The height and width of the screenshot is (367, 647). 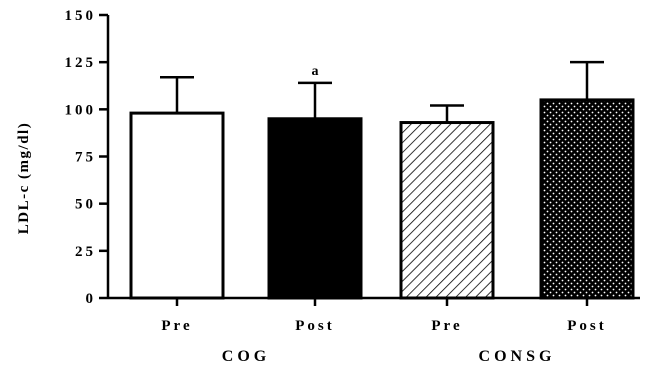 I want to click on y-axis: 0 25 50 75 100 125 150, so click(x=87, y=157).